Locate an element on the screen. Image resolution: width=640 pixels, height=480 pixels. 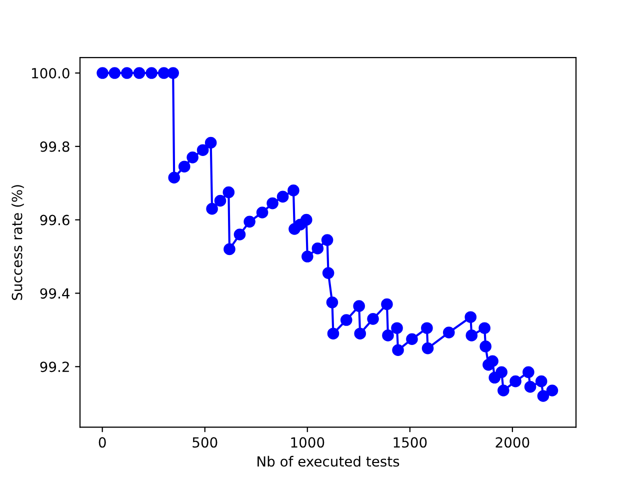
x-tick-label: 1000 is located at coordinates (307, 442).